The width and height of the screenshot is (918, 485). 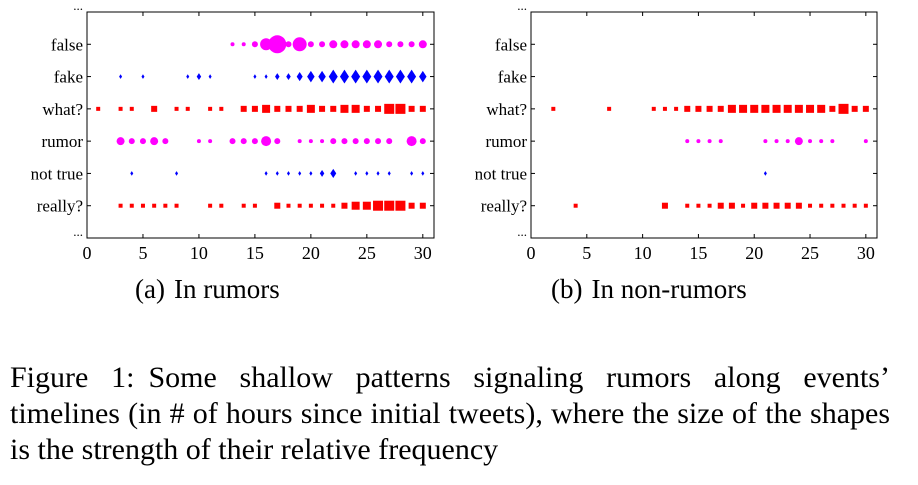 I want to click on x-tick-label: 5, so click(x=142, y=253).